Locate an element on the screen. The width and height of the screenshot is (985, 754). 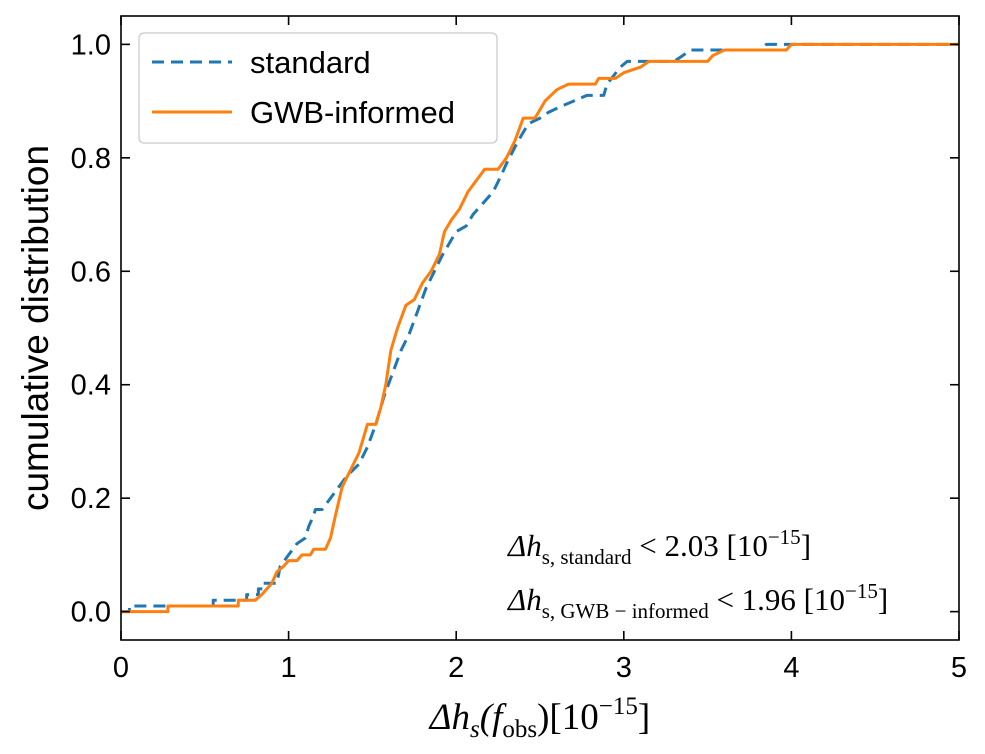
x-axis-label: Δhs(fobs)[10−15] is located at coordinates (539, 718).